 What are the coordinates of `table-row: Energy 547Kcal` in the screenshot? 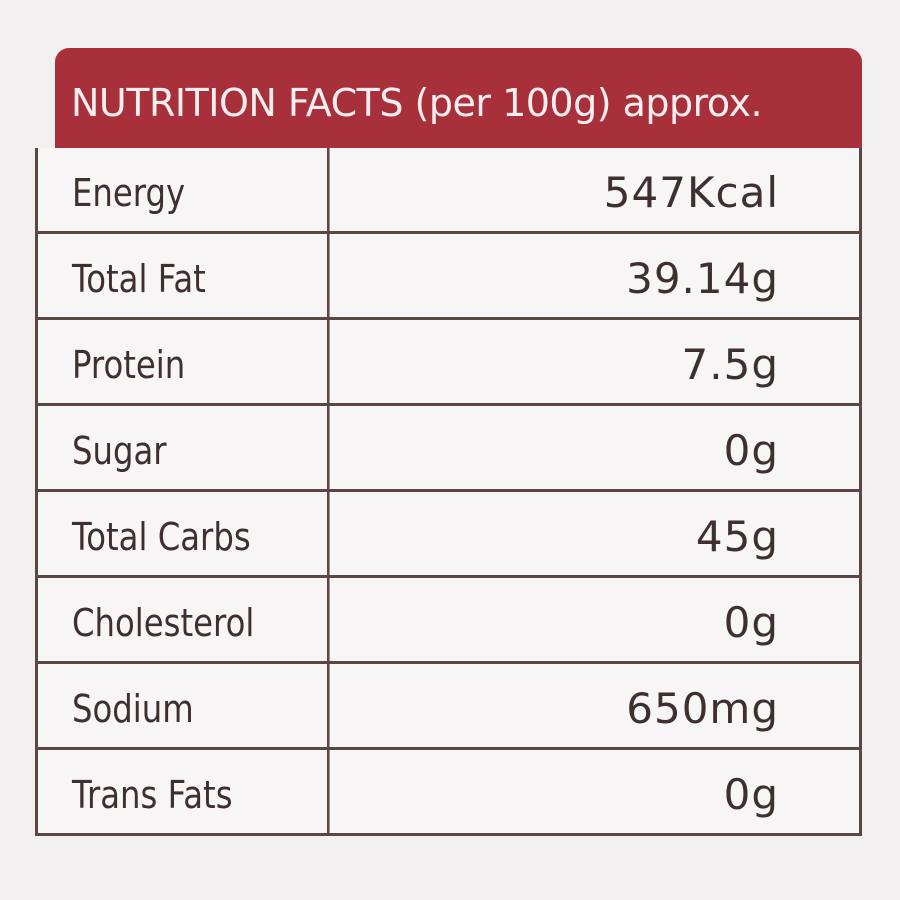 It's located at (447, 191).